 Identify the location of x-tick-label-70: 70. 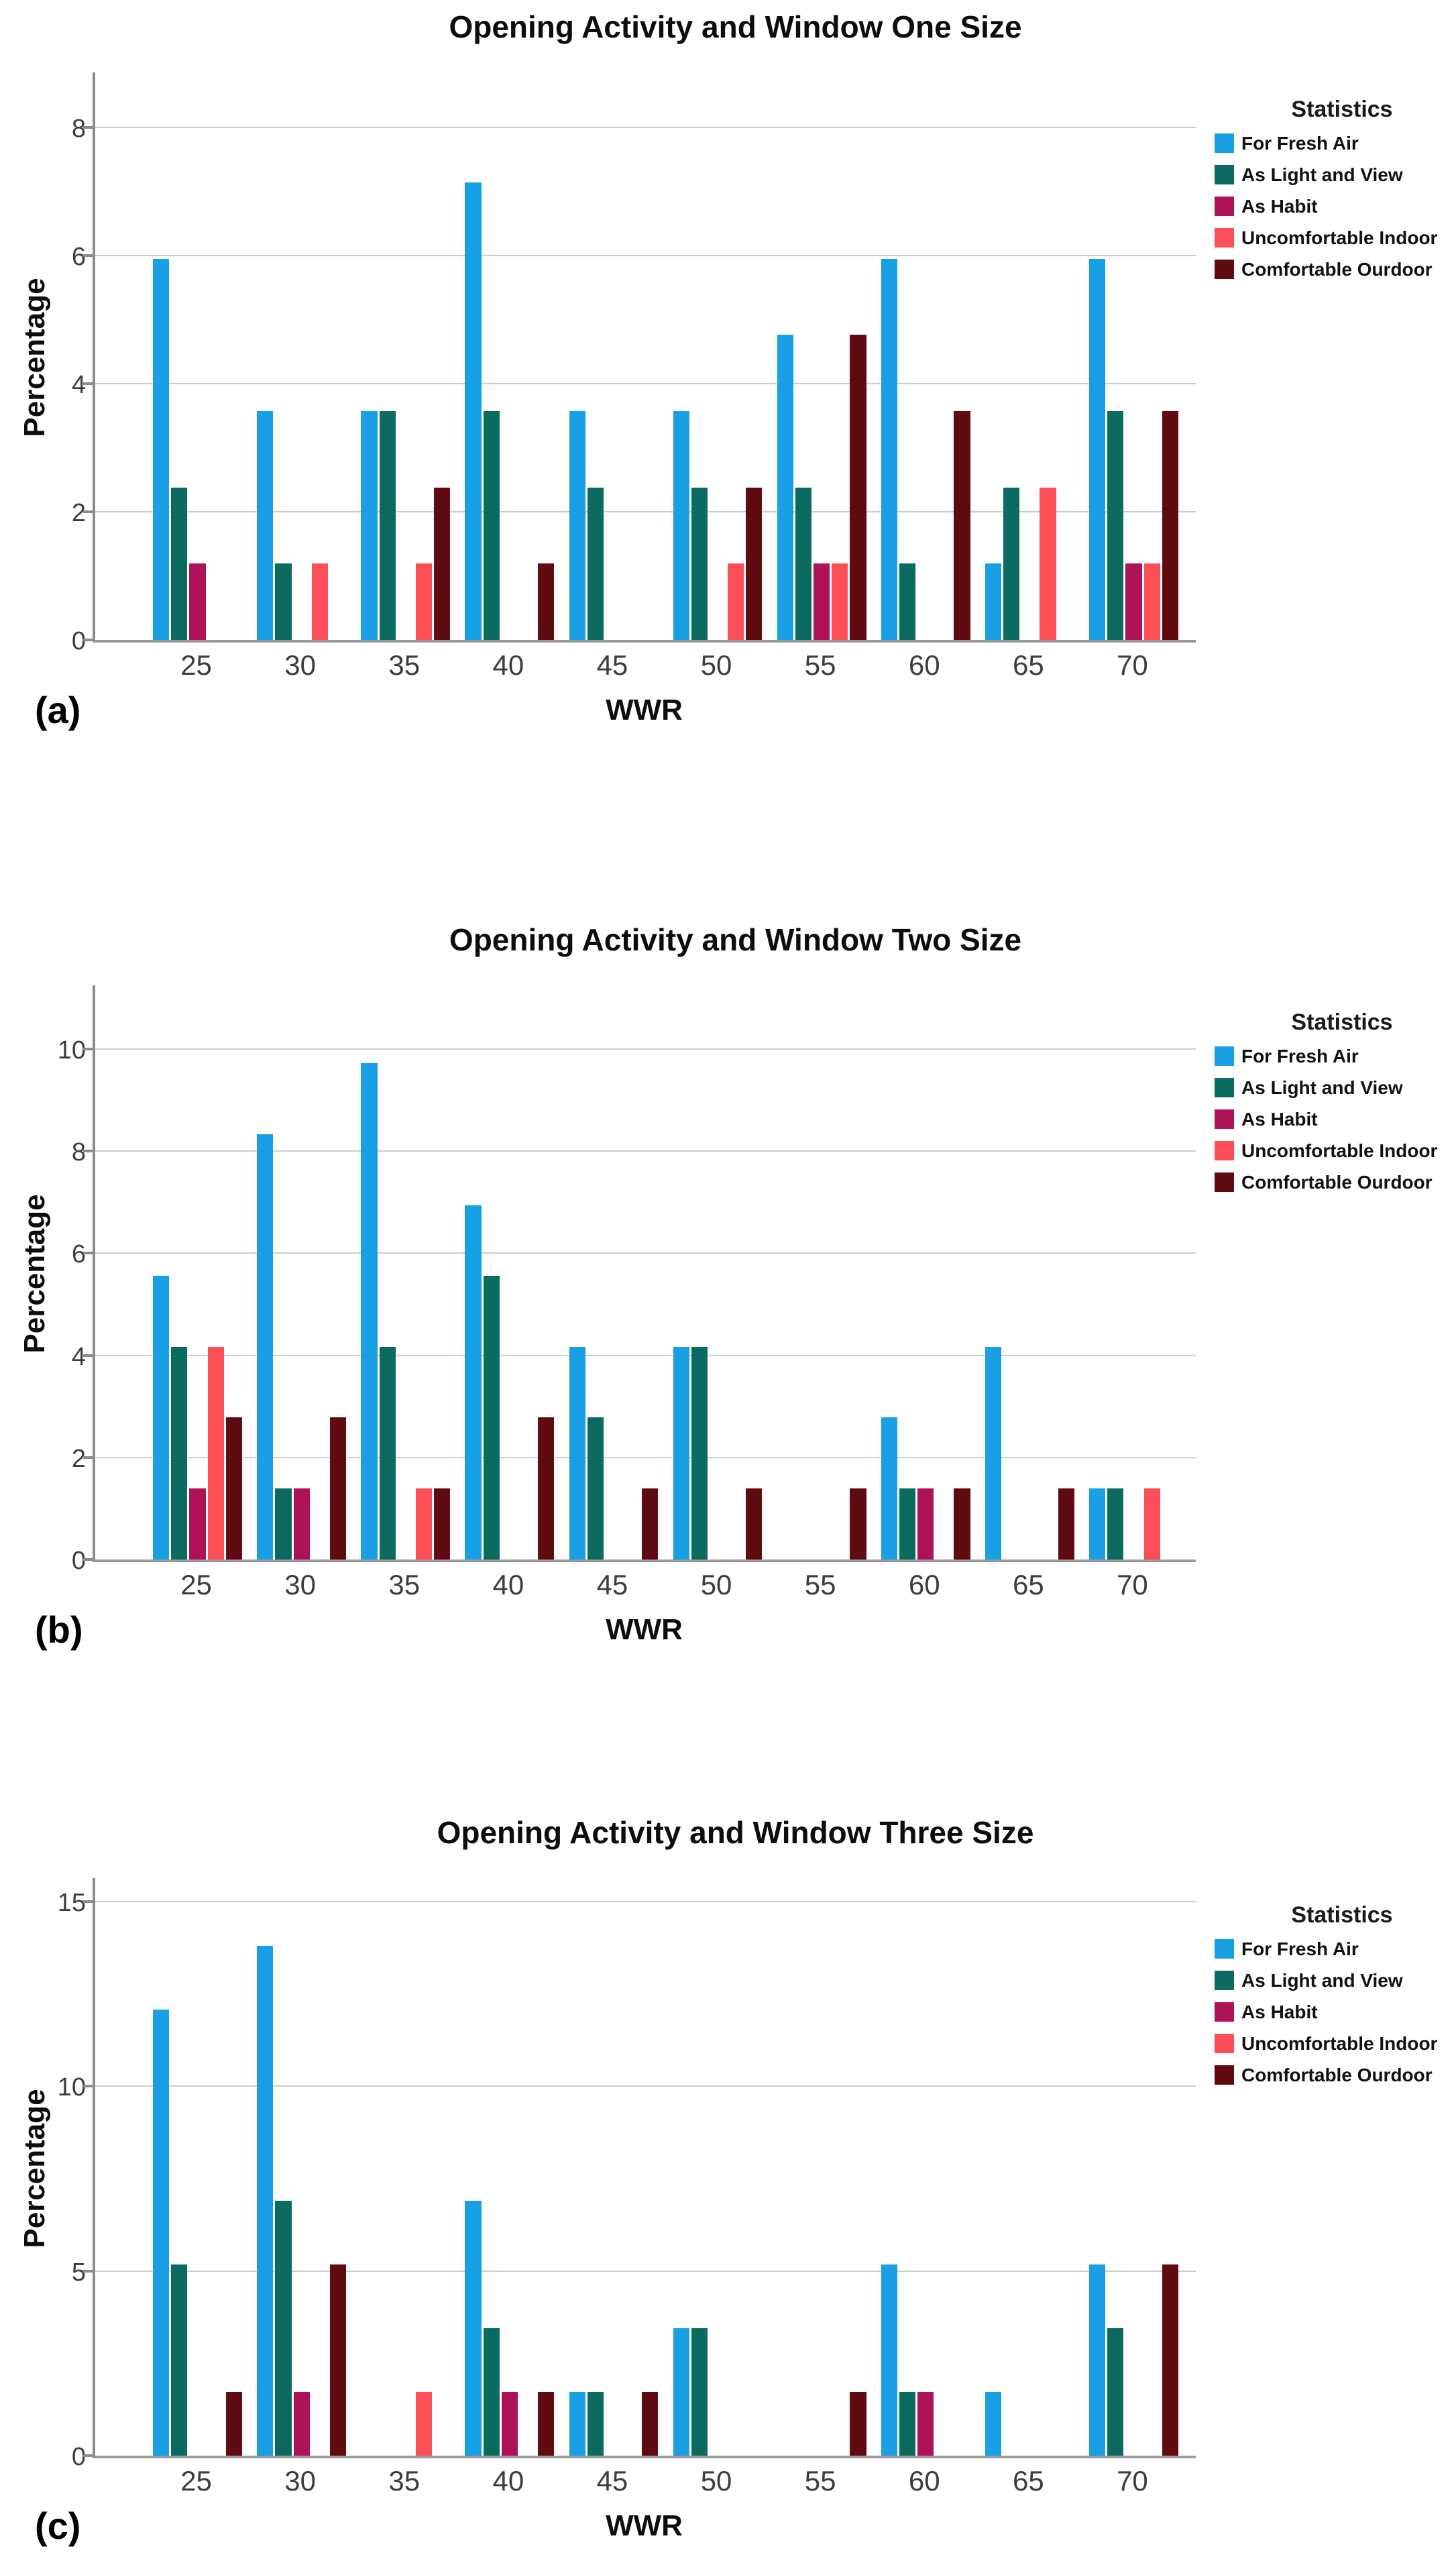
(1132, 2481).